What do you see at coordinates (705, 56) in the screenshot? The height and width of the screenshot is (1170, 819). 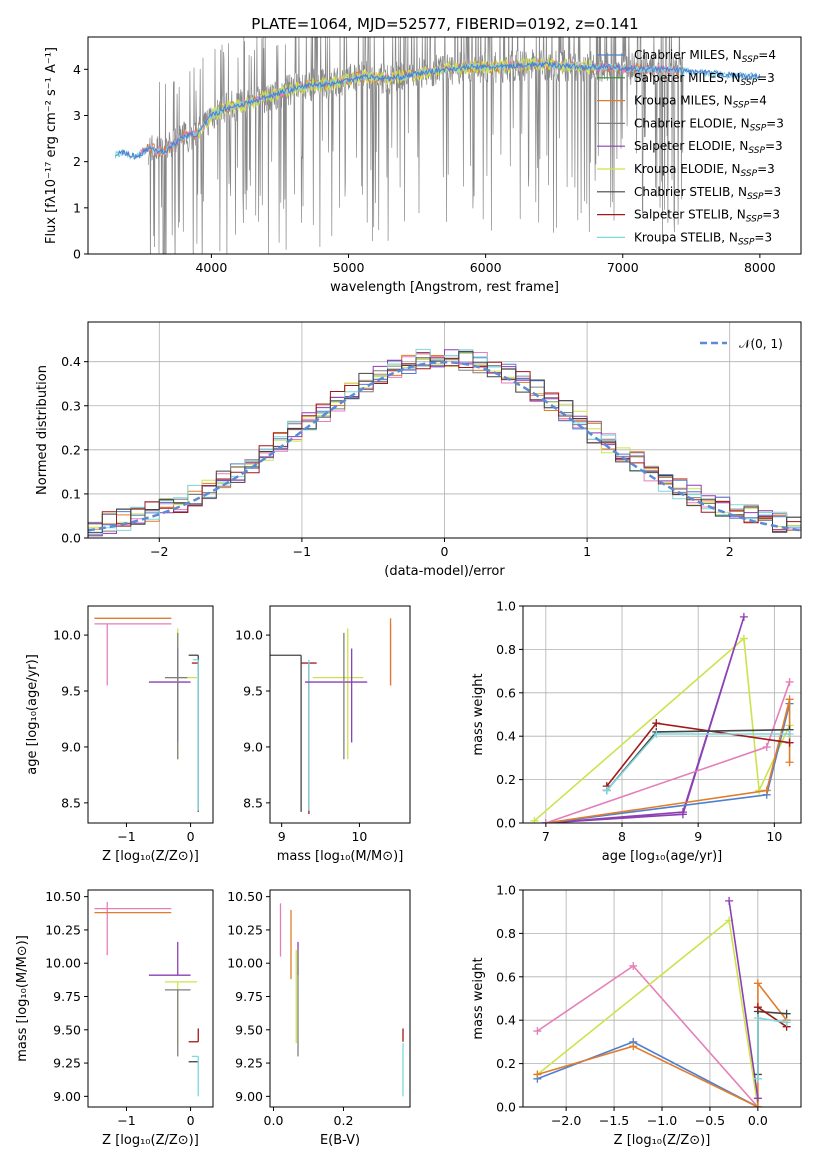 I see `legend-label: Chabrier MILES, NSSP=4` at bounding box center [705, 56].